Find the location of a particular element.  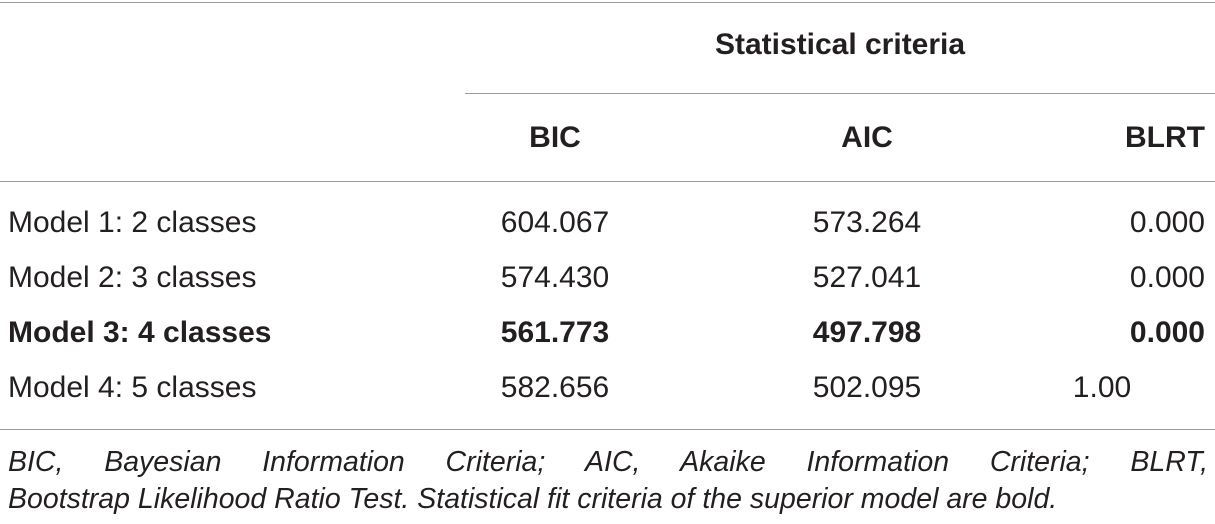

blrt-value: 1.00 is located at coordinates (1102, 387).